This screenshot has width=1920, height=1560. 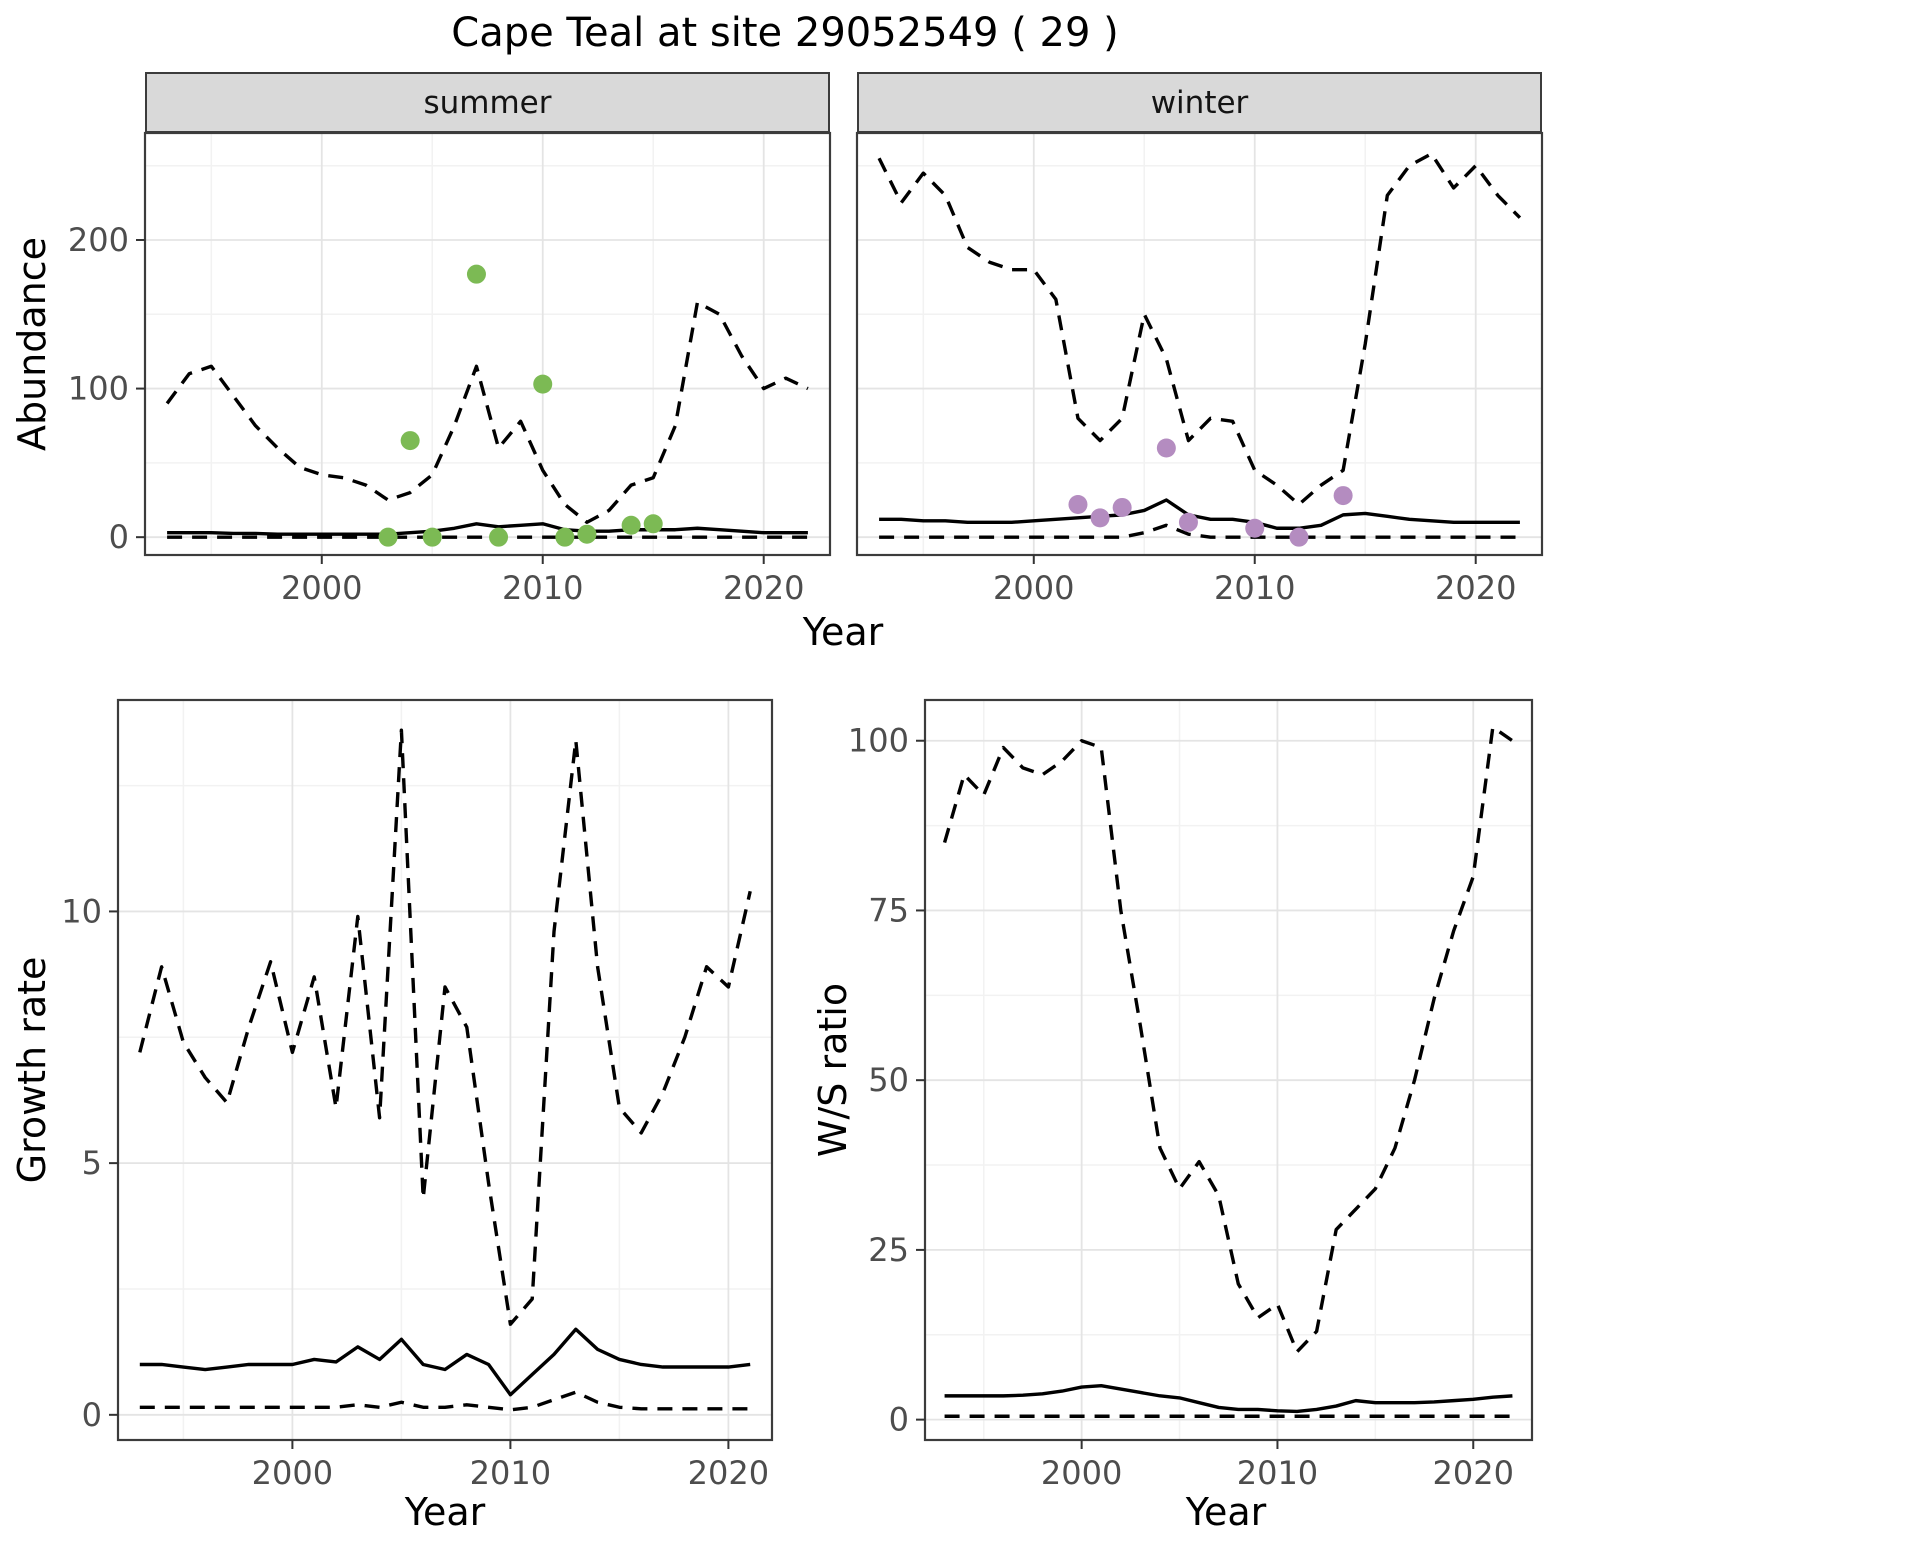 I want to click on growth-rate-axis-title: Growth rate, so click(x=32, y=1070).